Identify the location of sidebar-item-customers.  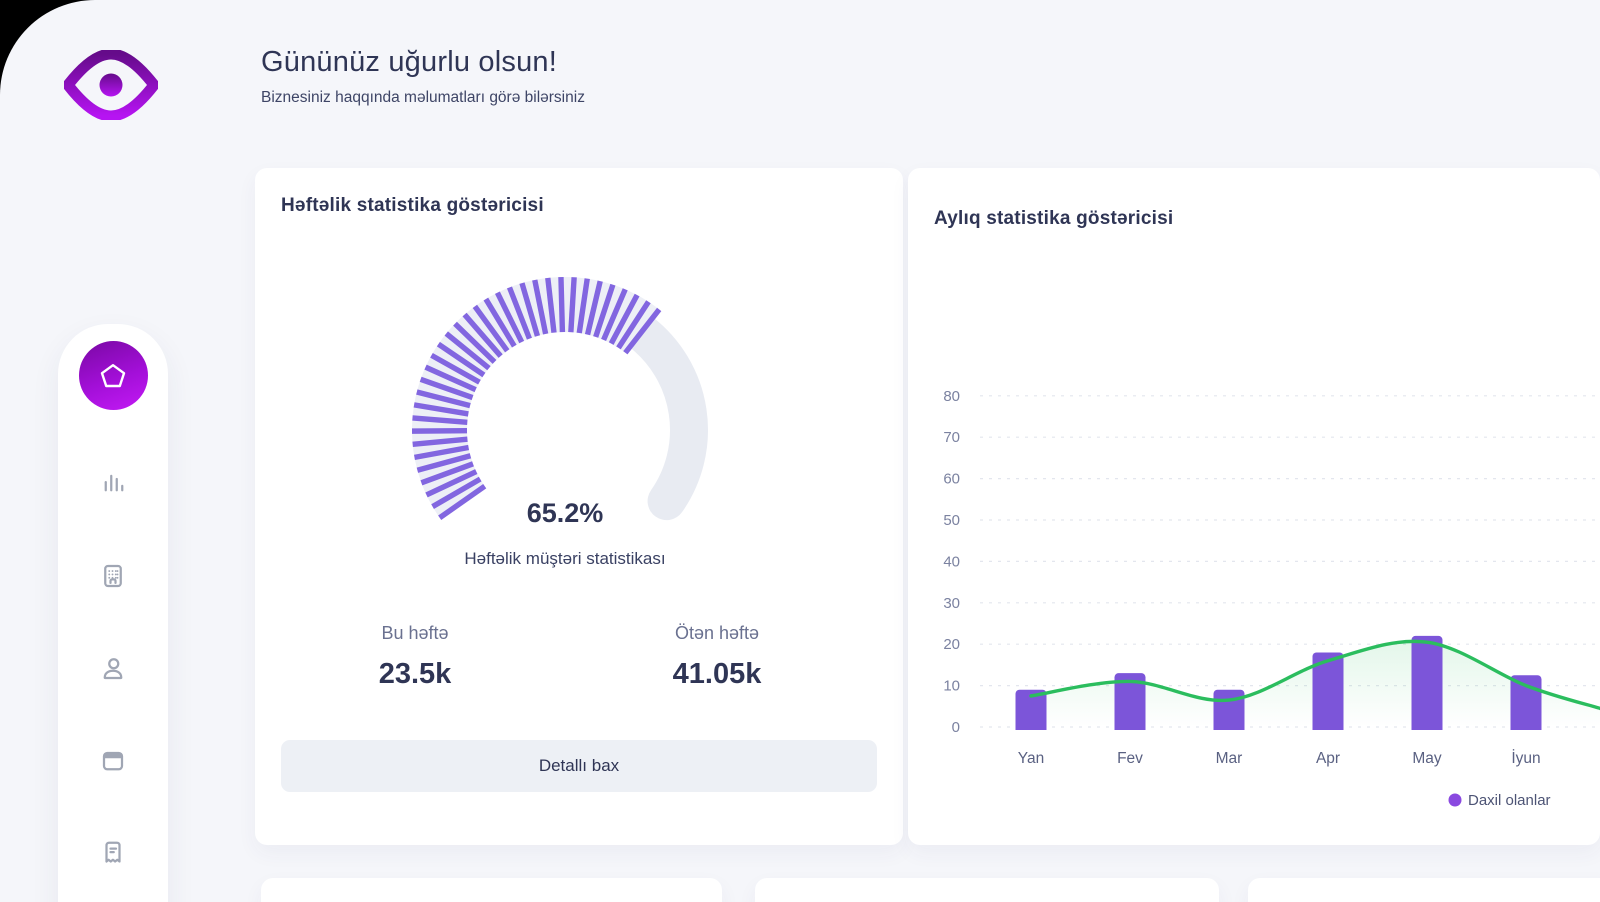
(113, 668).